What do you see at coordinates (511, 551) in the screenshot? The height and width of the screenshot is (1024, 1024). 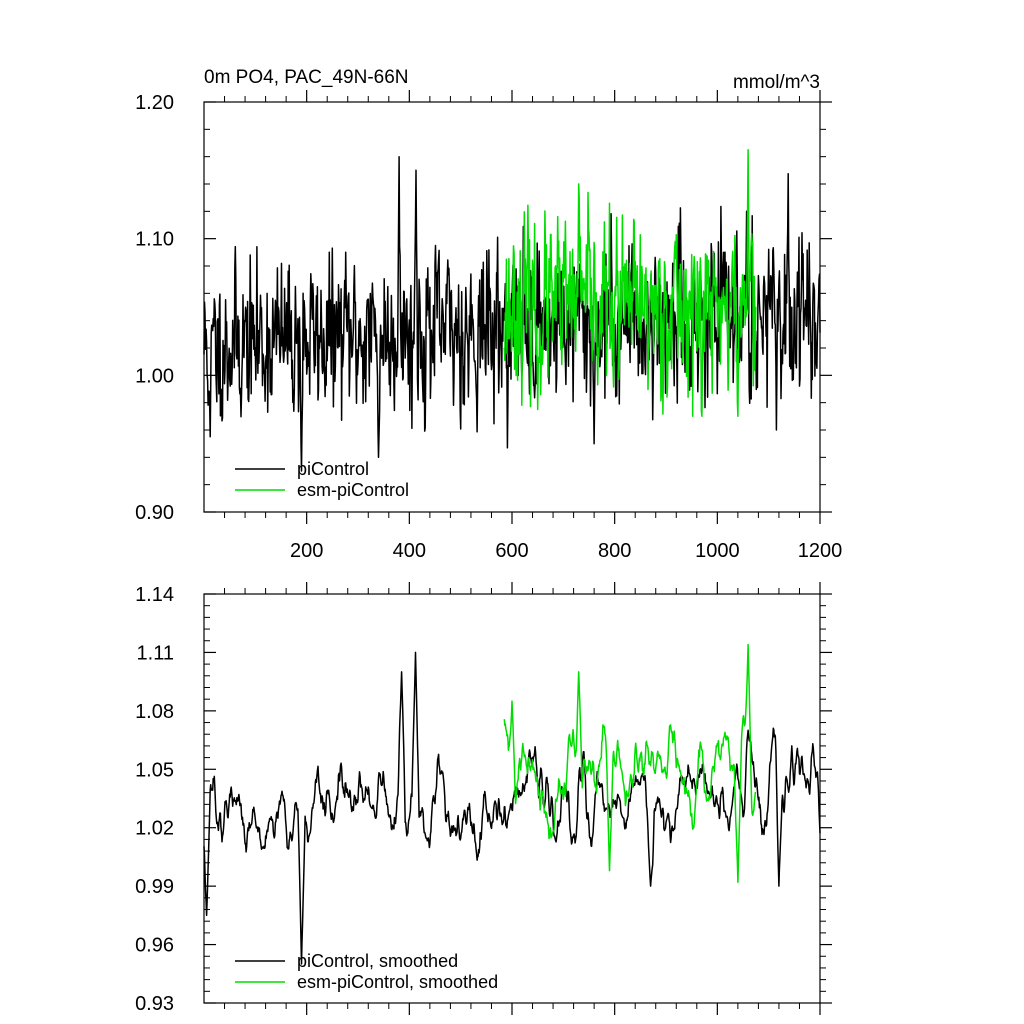 I see `x-tick-label: 600` at bounding box center [511, 551].